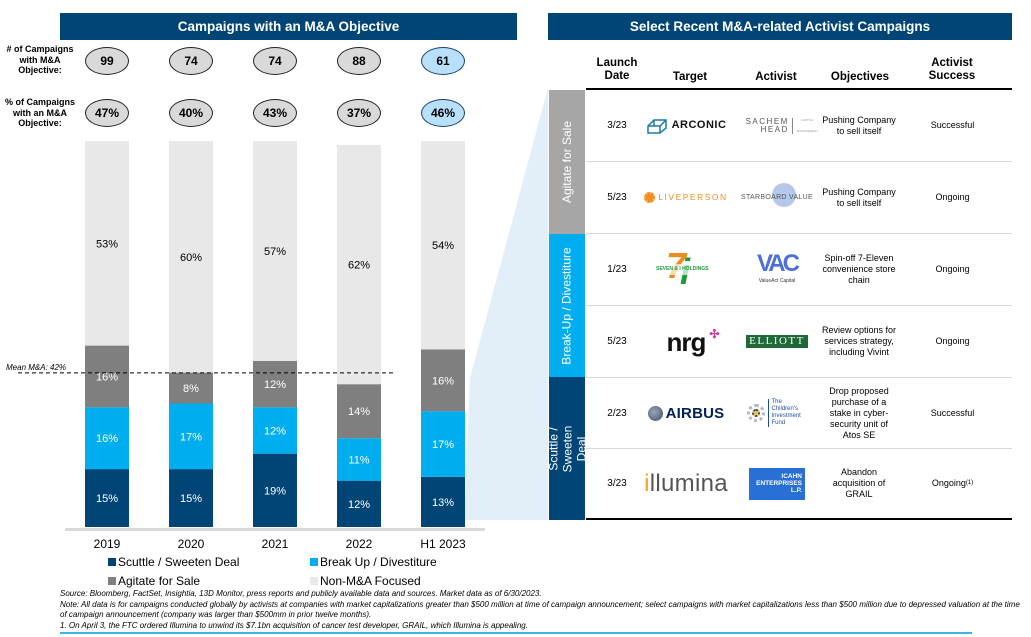 The width and height of the screenshot is (1031, 637). Describe the element at coordinates (690, 77) in the screenshot. I see `header-target: Target` at that location.